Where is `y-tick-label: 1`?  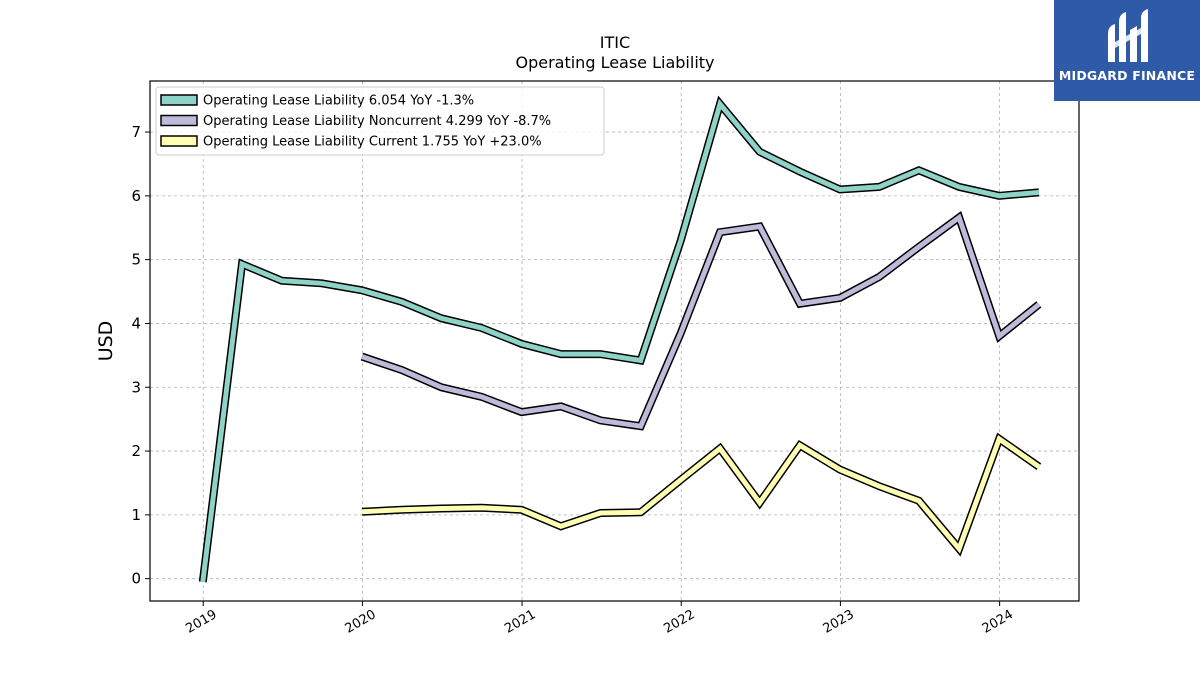 y-tick-label: 1 is located at coordinates (136, 515).